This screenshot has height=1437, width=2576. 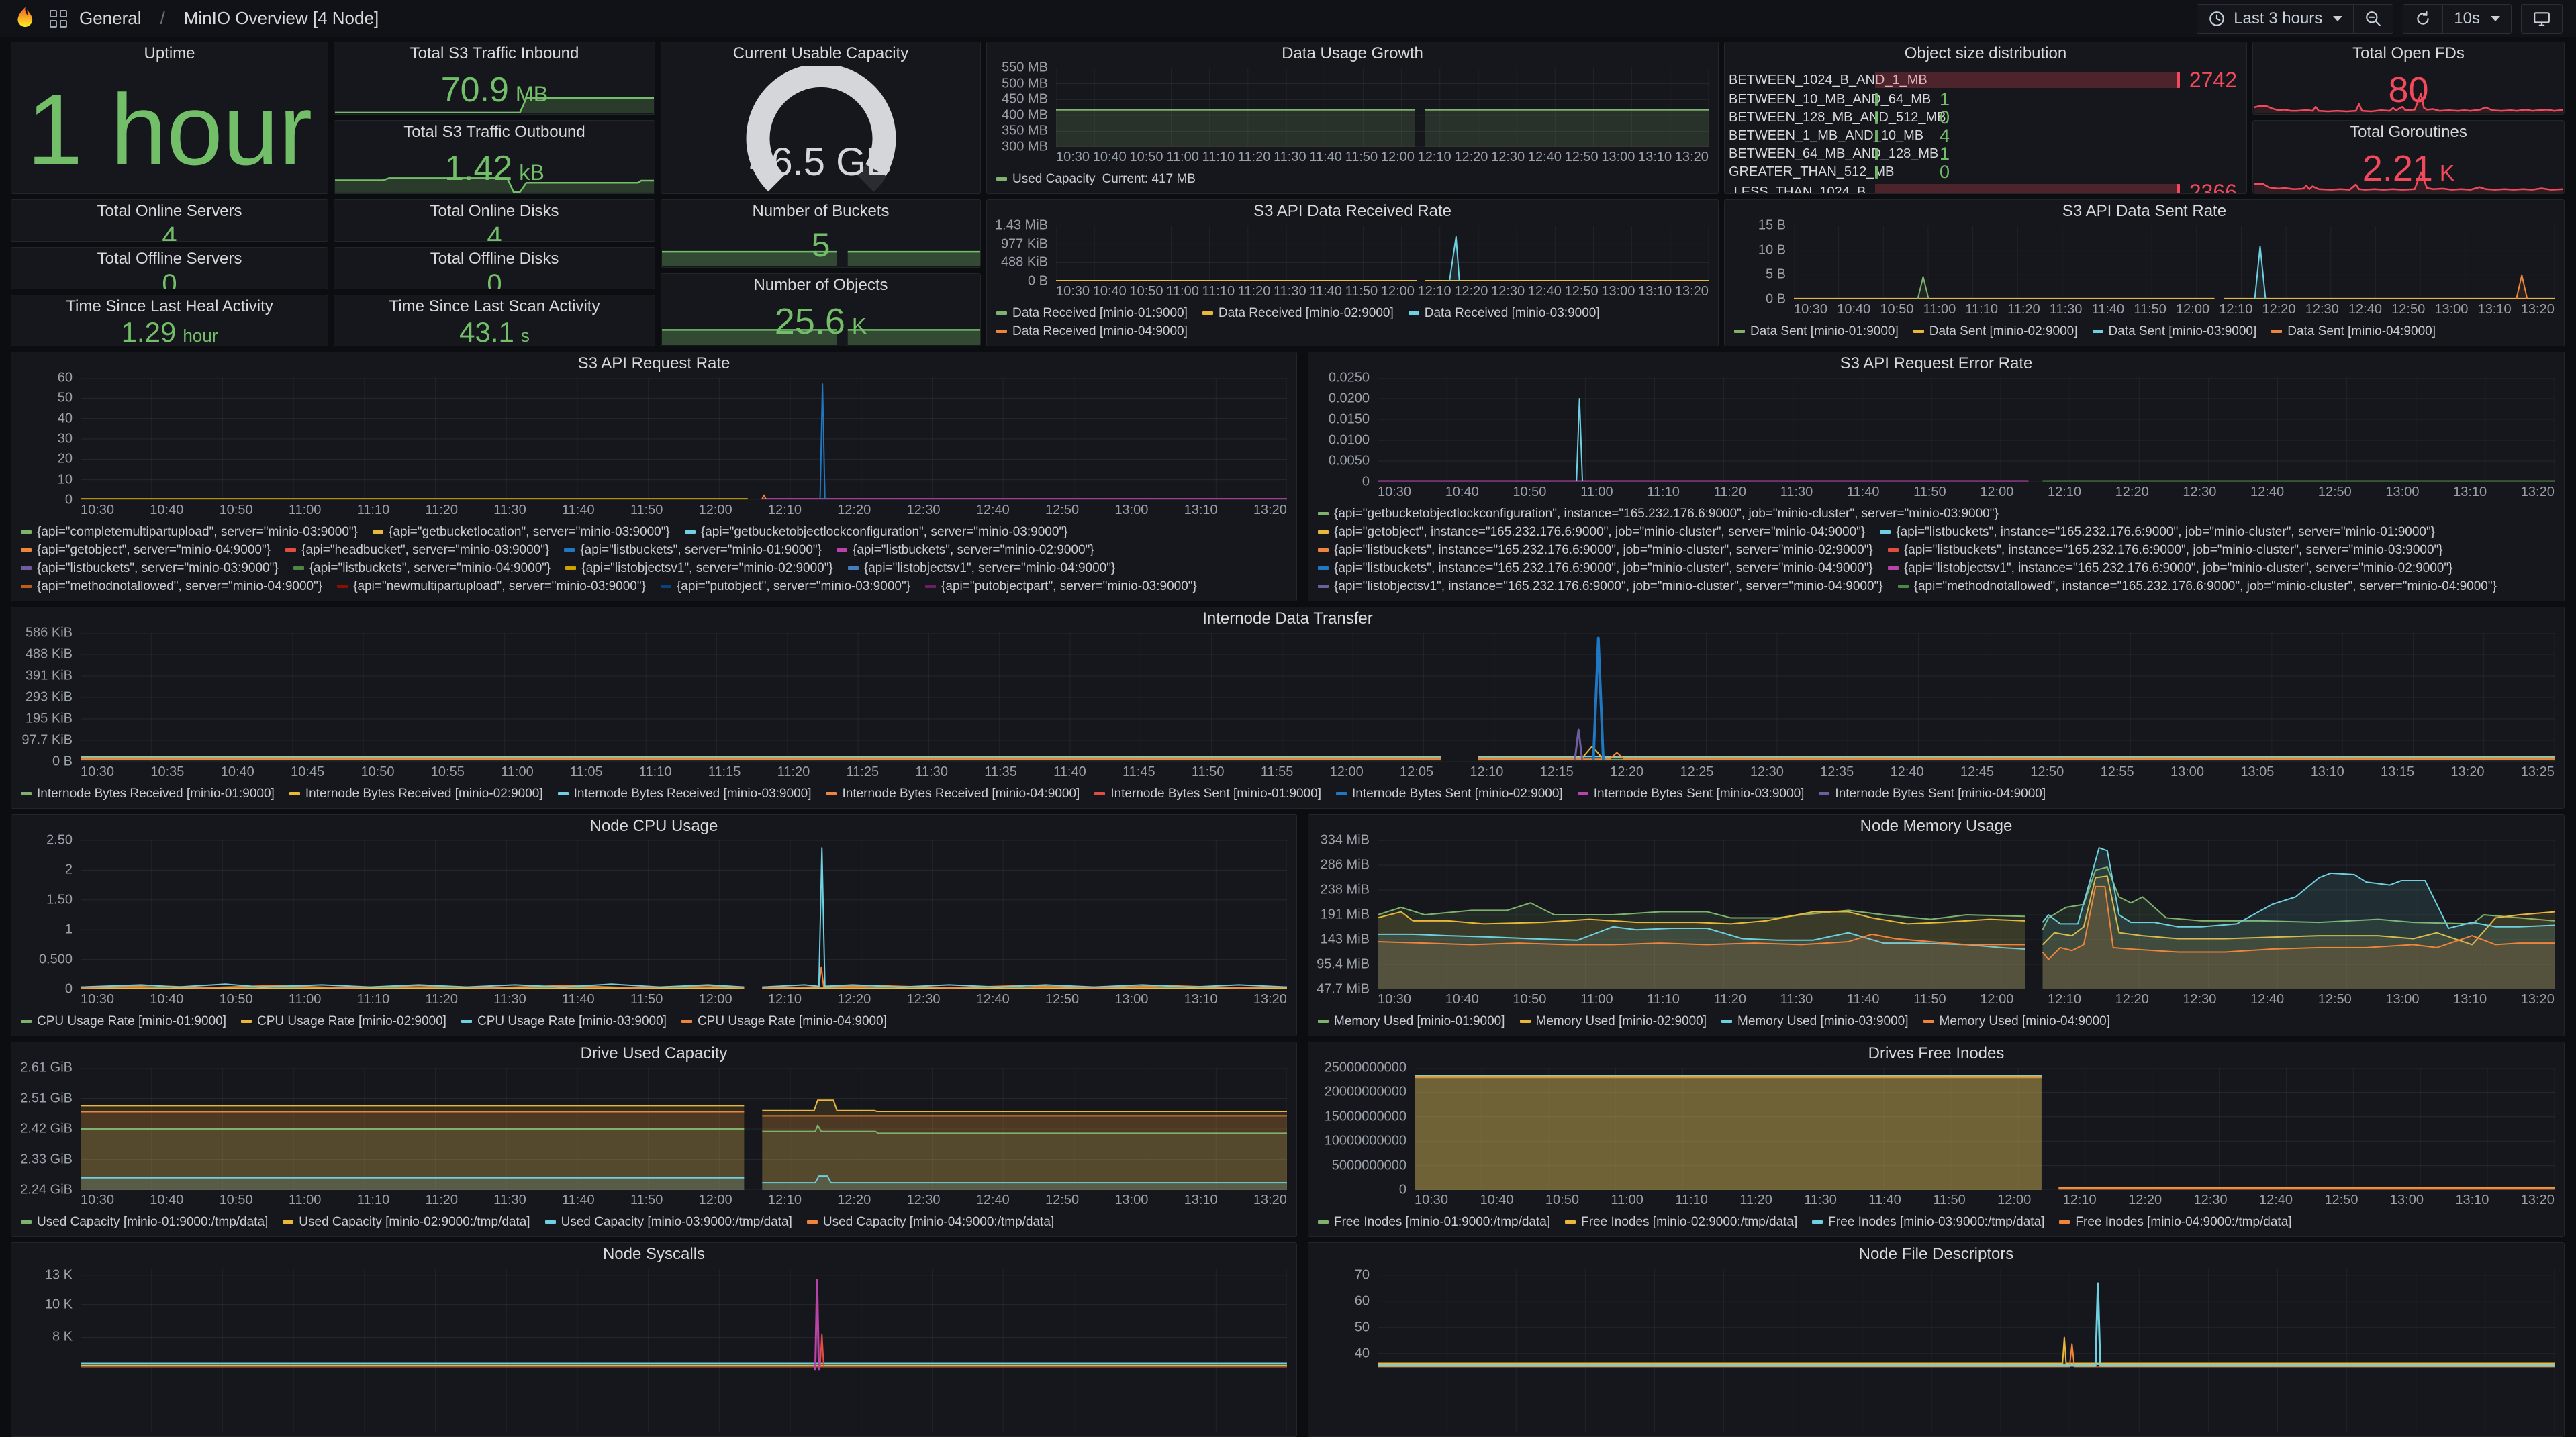 I want to click on panel-title: Time Since Last Heal Activity, so click(x=169, y=306).